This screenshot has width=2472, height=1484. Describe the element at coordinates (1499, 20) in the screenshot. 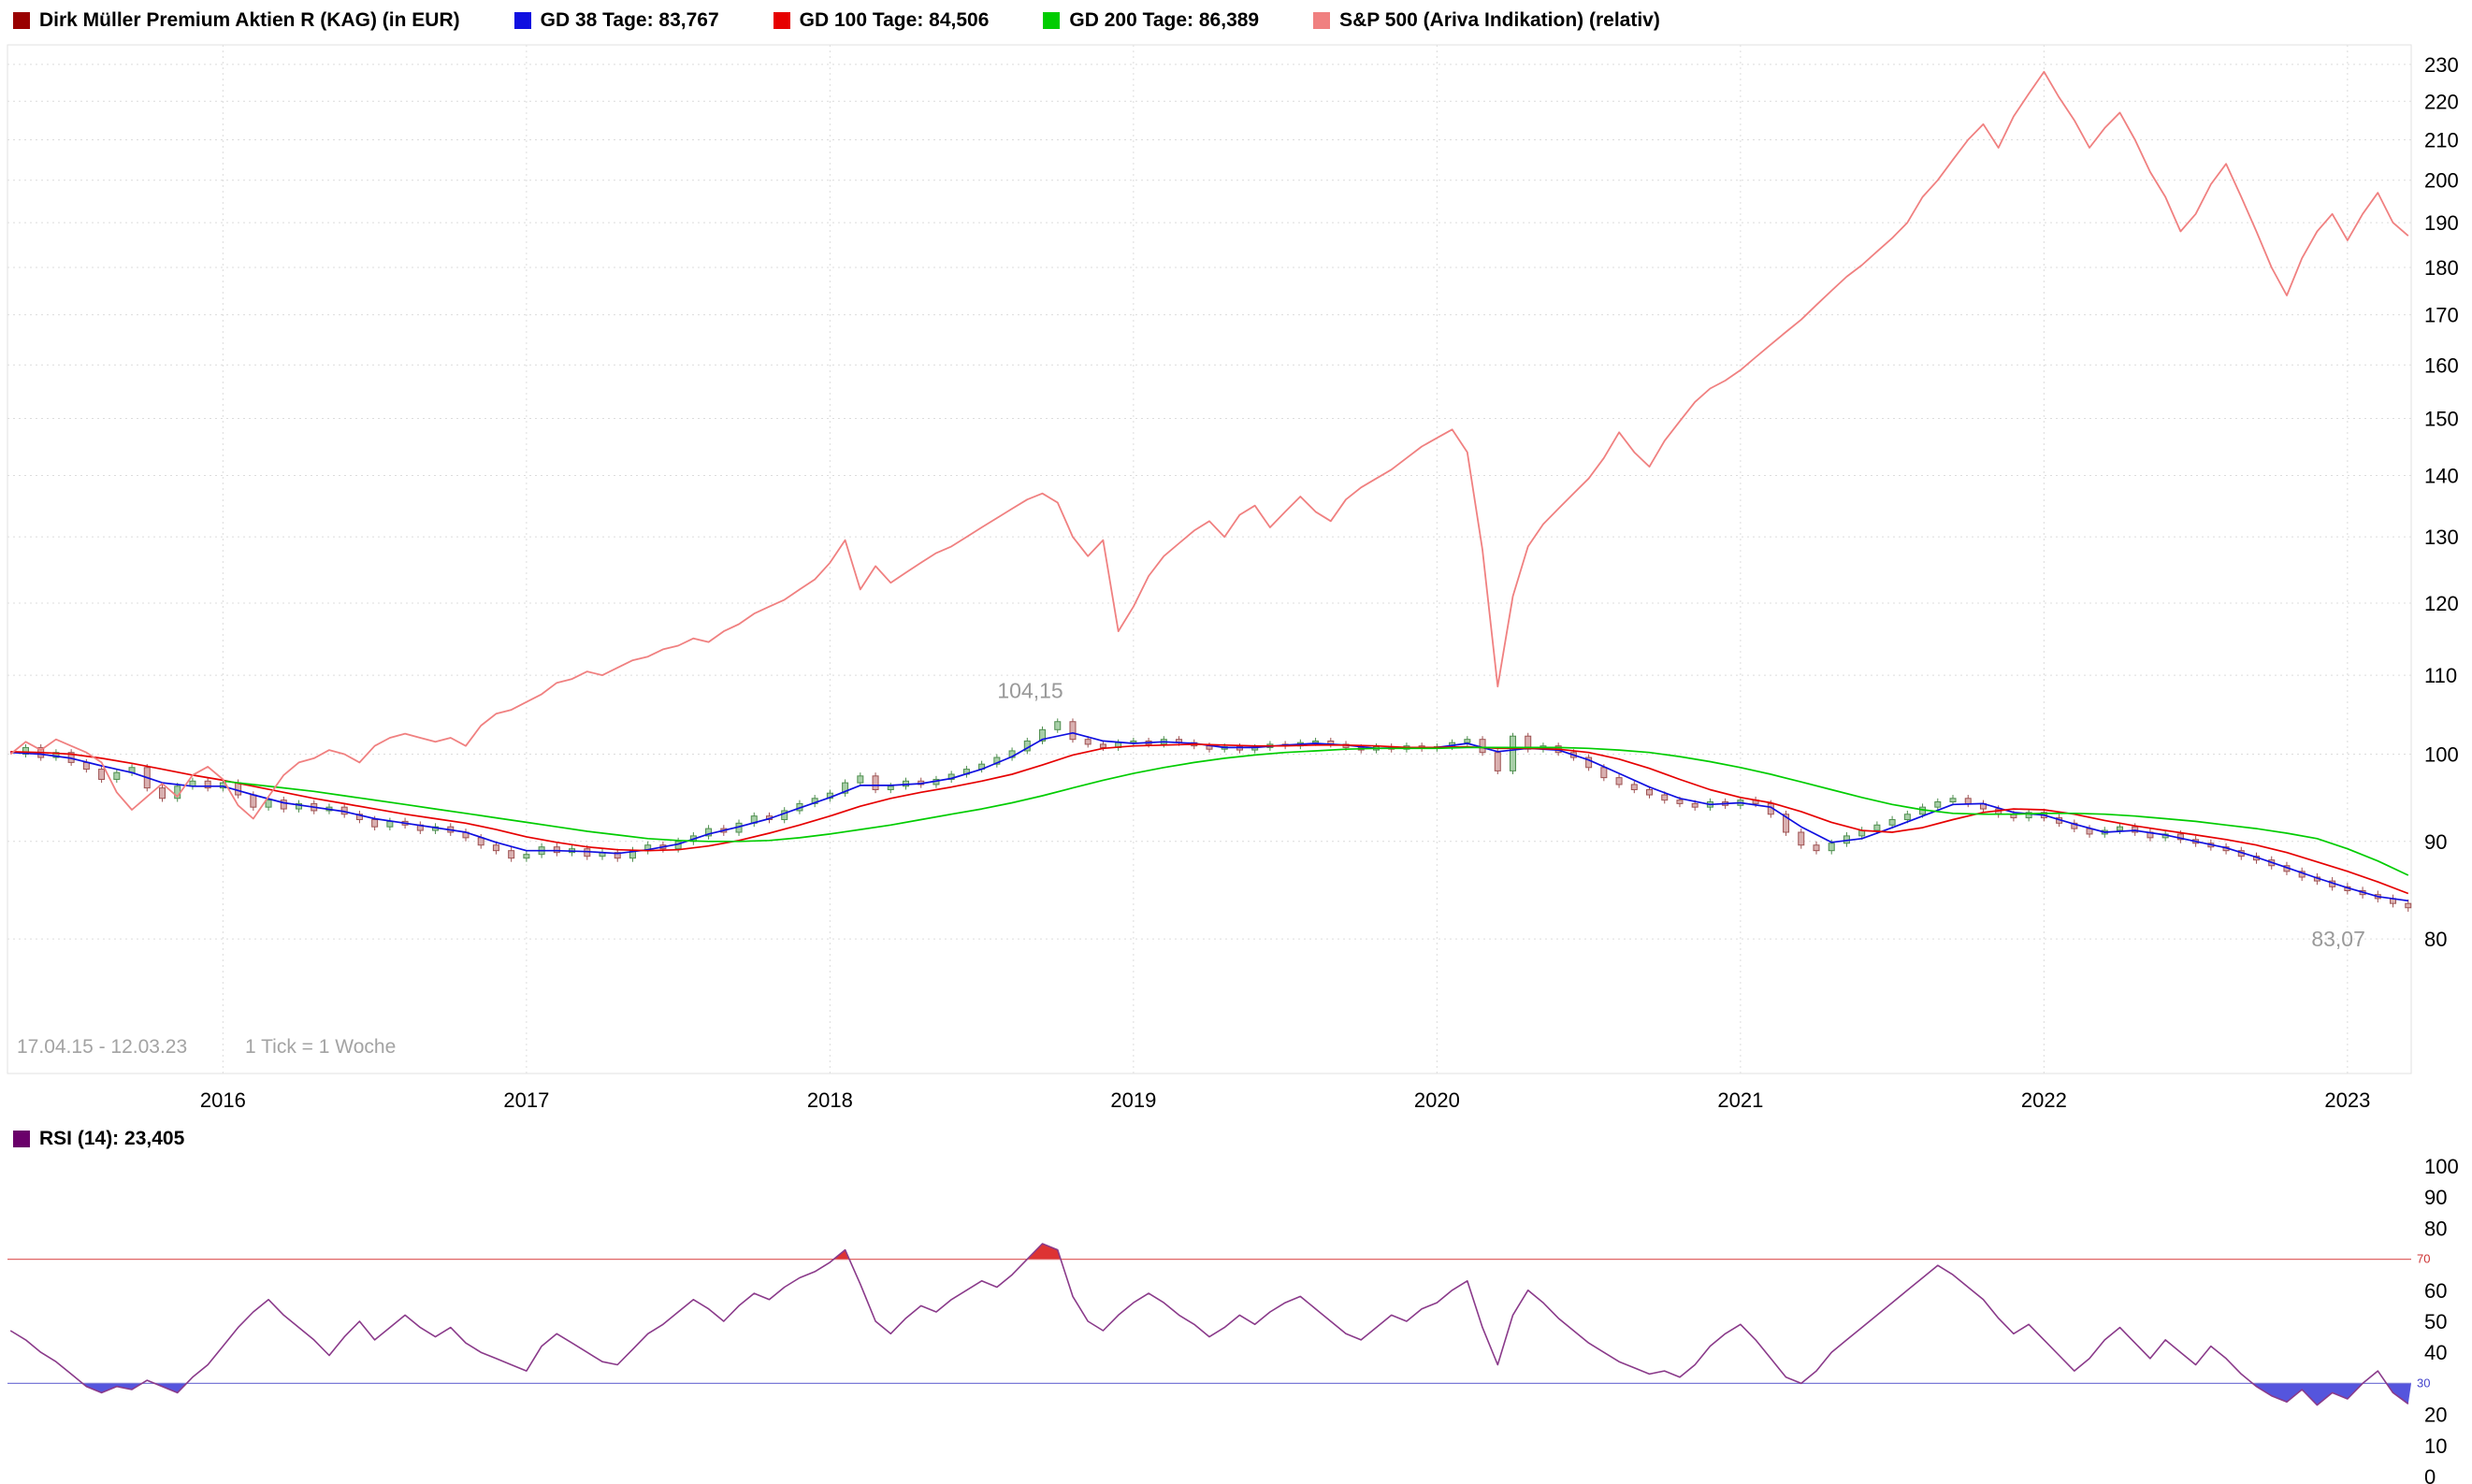

I see `sp500-legend-label: S&P 500 (Ariva Indikation) (relativ)` at that location.